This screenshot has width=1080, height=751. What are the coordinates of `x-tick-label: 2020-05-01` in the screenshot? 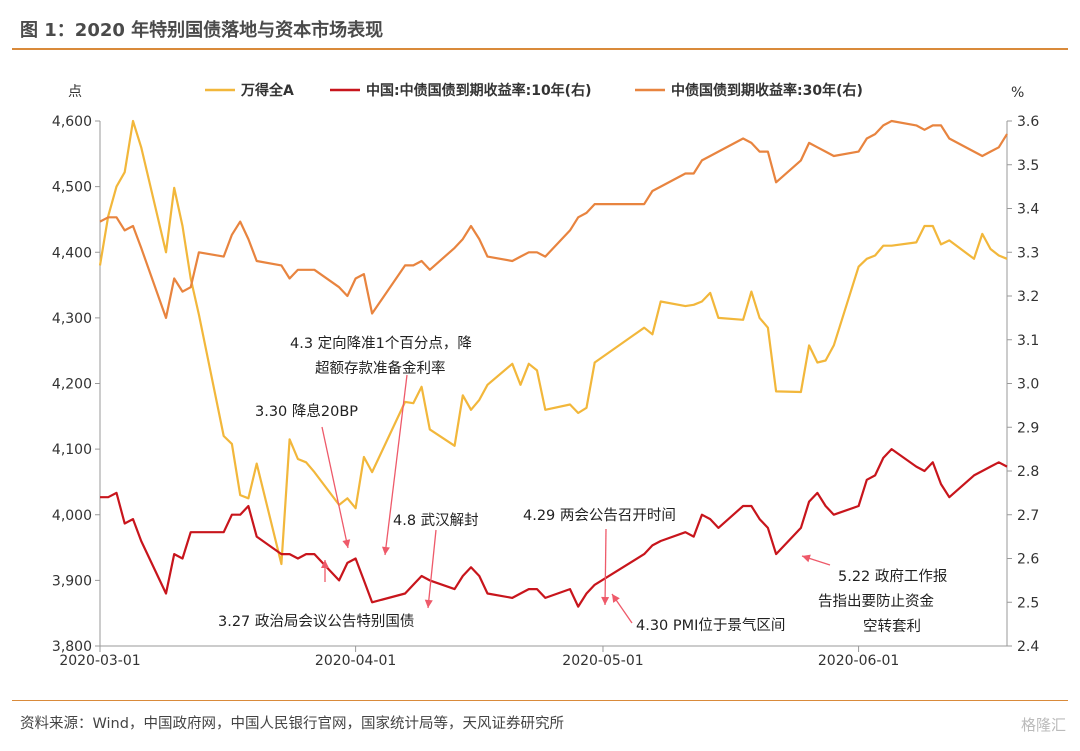 It's located at (602, 661).